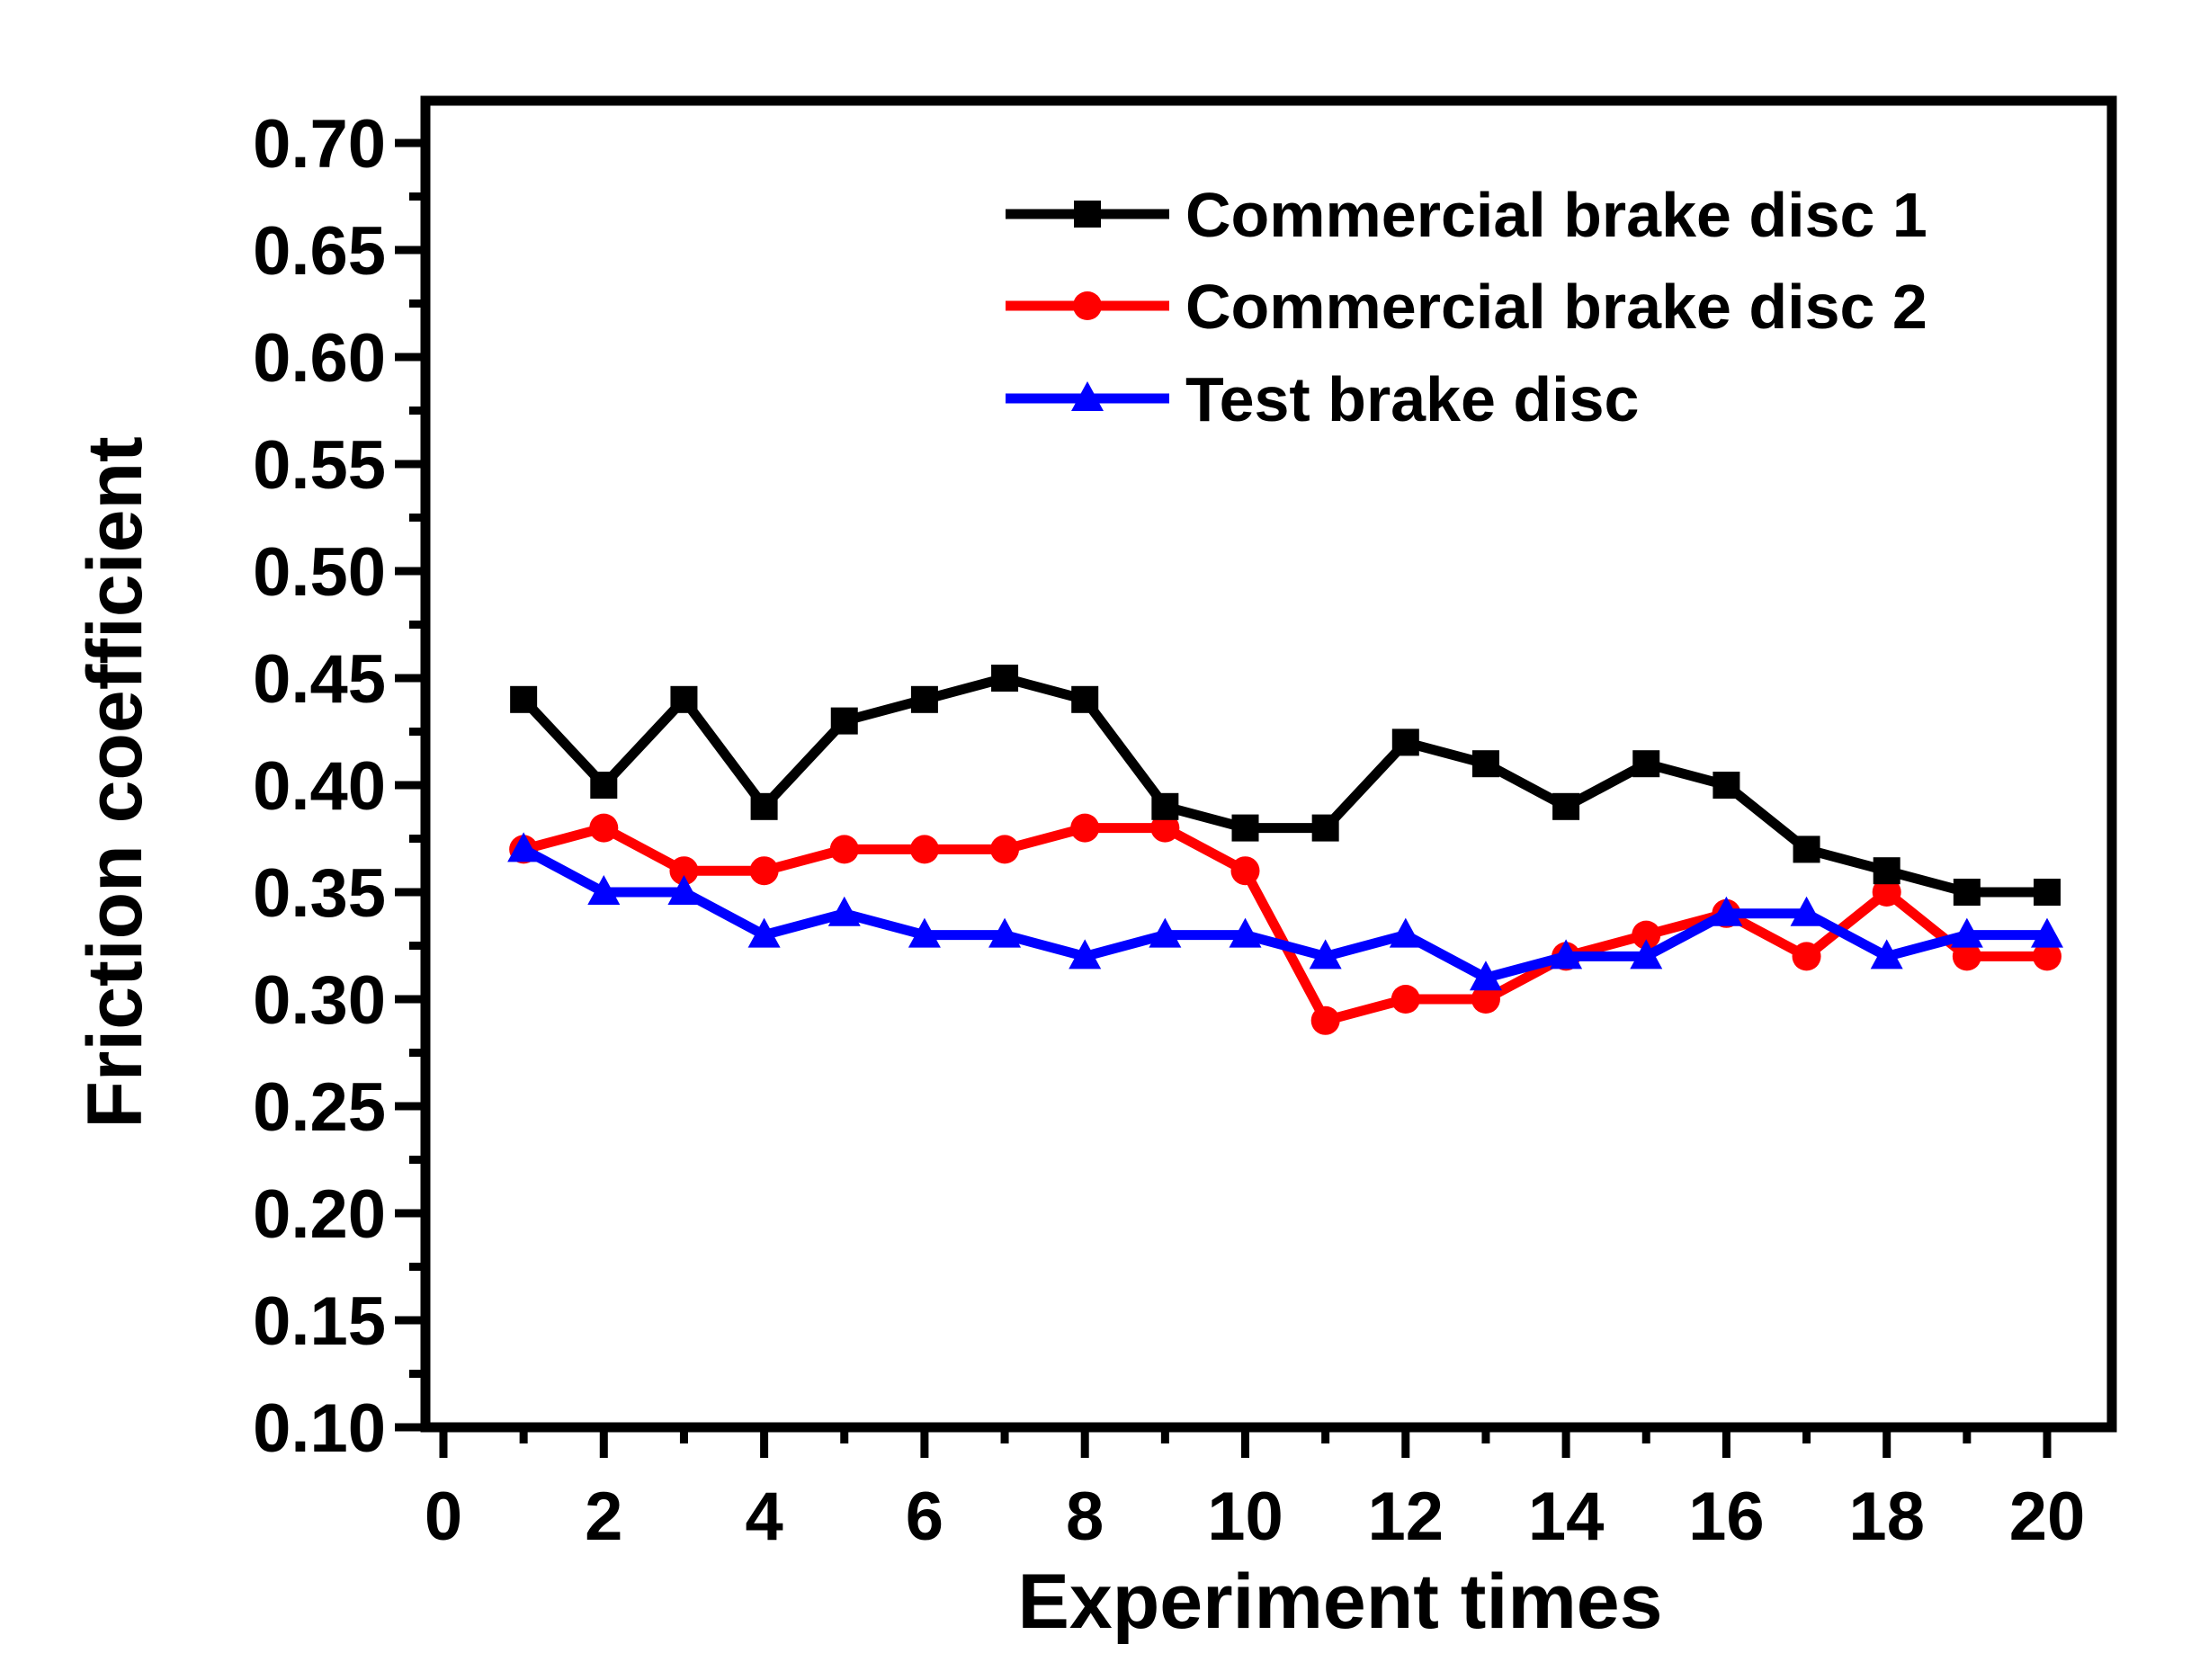 This screenshot has width=2191, height=1680. What do you see at coordinates (320, 358) in the screenshot?
I see `y-tick-label: 0.60` at bounding box center [320, 358].